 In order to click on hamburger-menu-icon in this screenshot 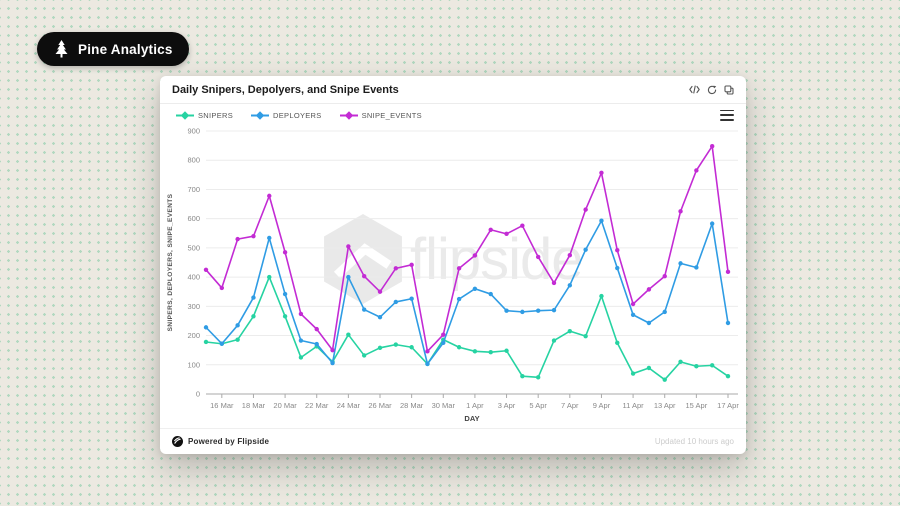, I will do `click(727, 115)`.